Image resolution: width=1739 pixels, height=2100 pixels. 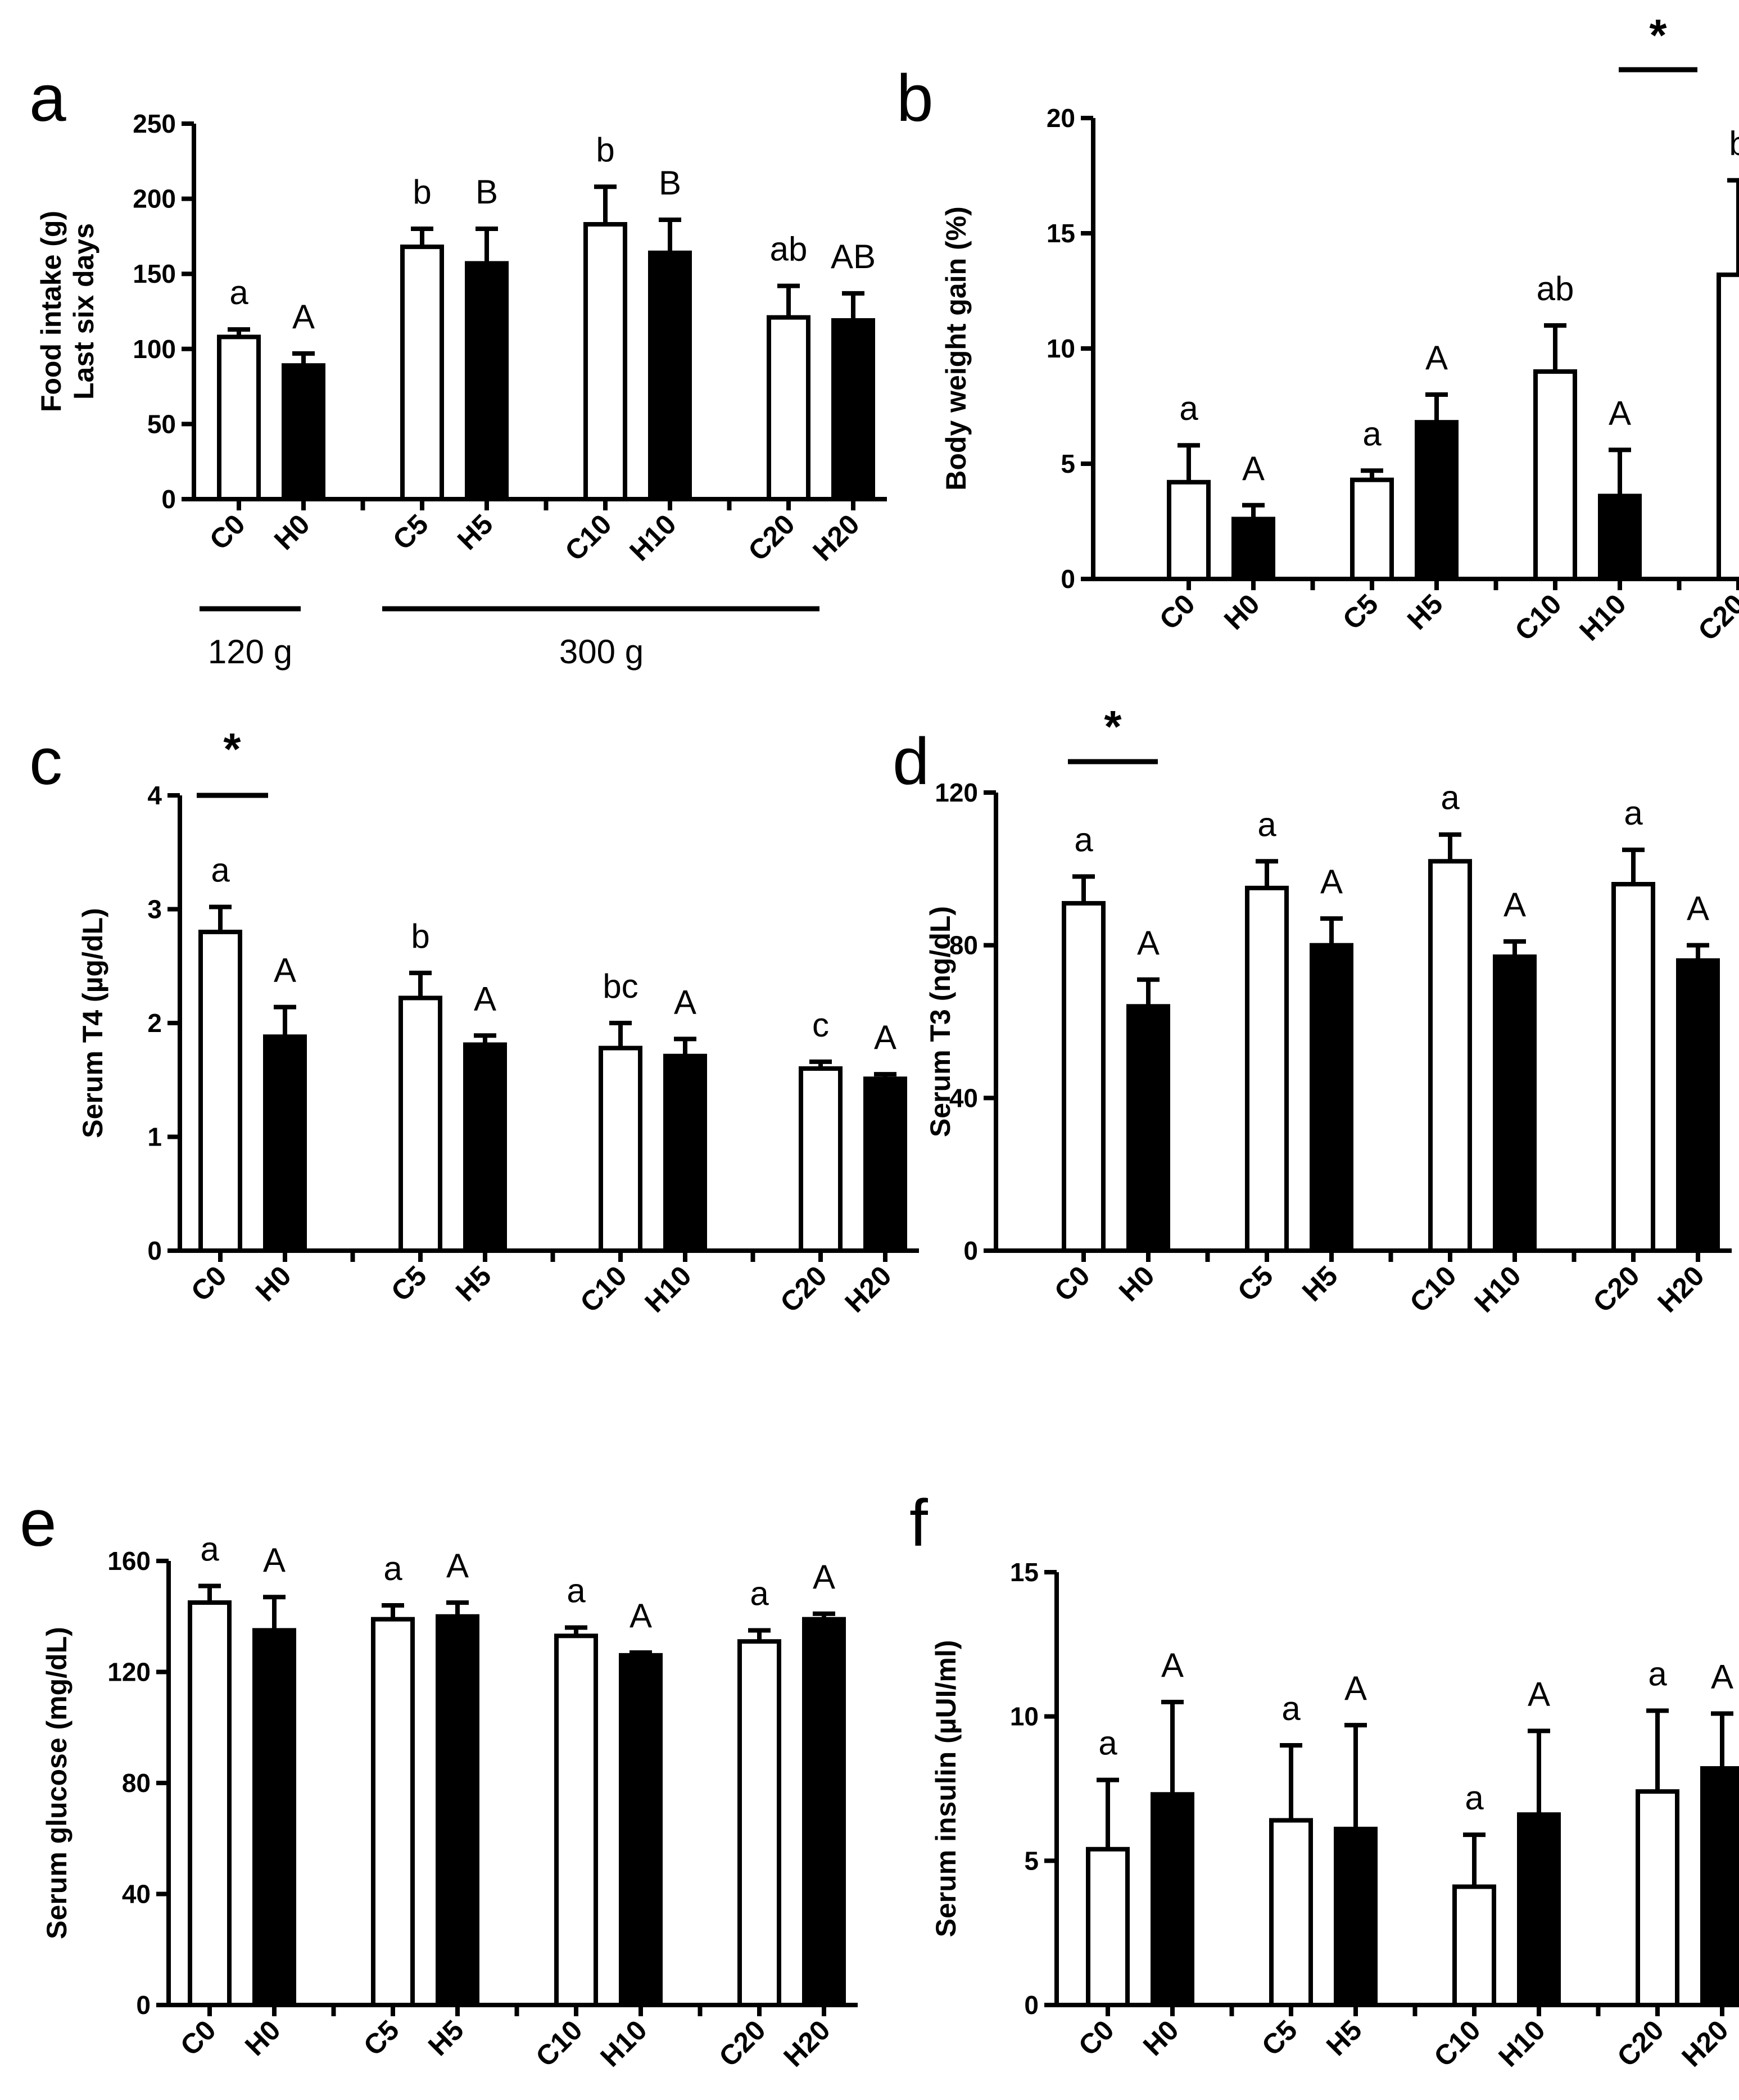 What do you see at coordinates (92, 1023) in the screenshot?
I see `y-axis-title: Serum T4 (µg/dL)` at bounding box center [92, 1023].